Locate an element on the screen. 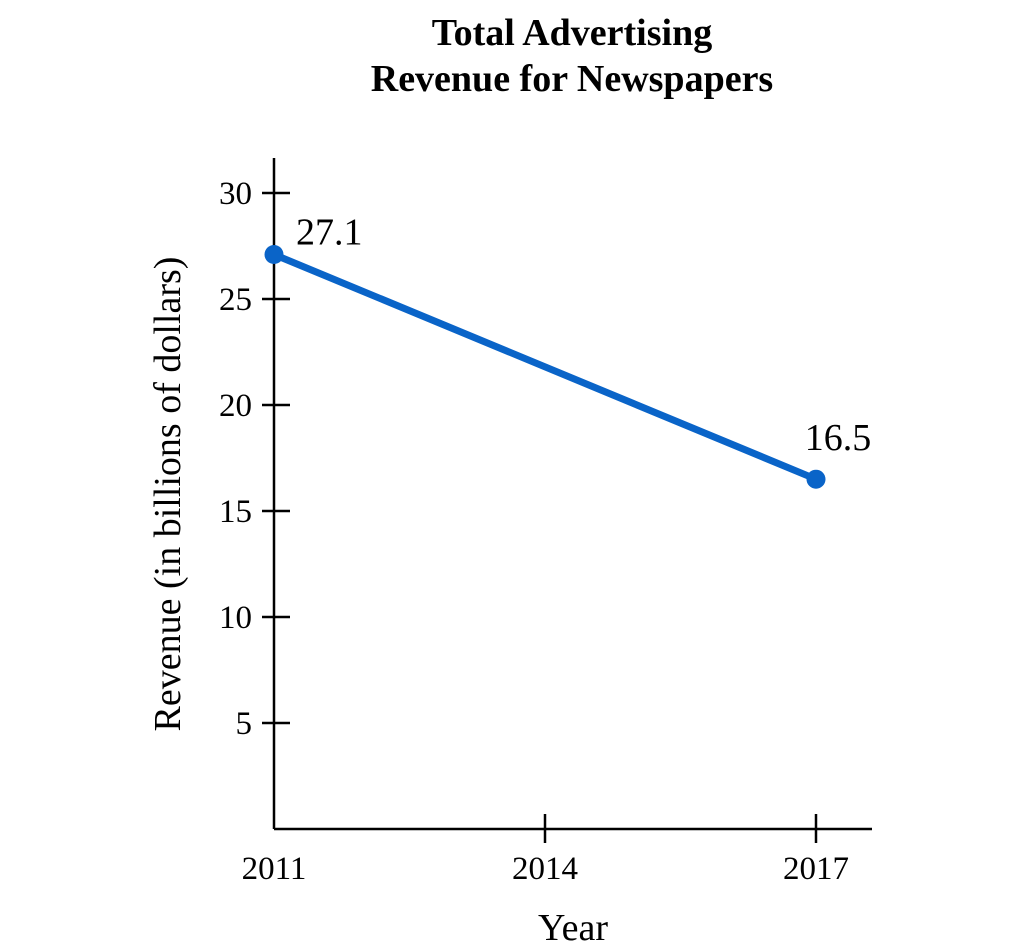 This screenshot has height=946, width=1024. series-line is located at coordinates (545, 366).